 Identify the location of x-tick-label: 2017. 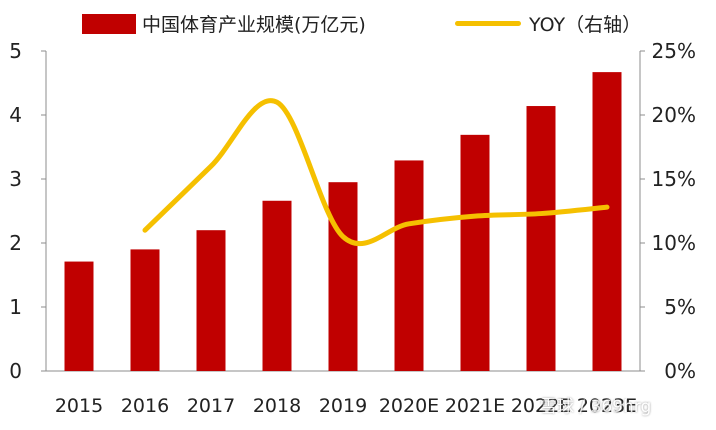
(211, 406).